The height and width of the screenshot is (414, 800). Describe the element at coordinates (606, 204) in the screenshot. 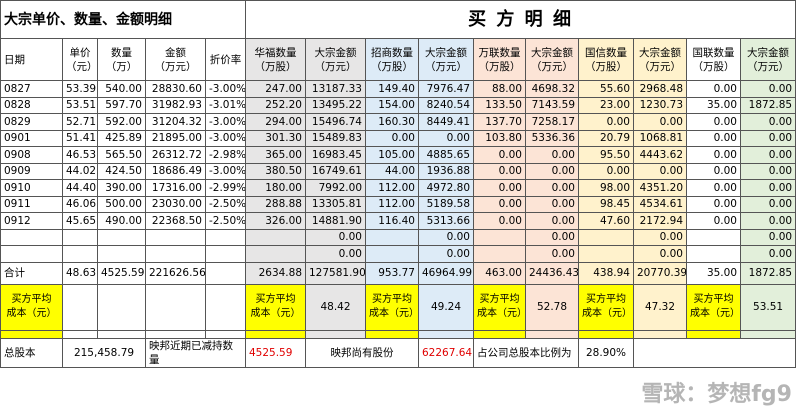

I see `cell: 98.45` at that location.